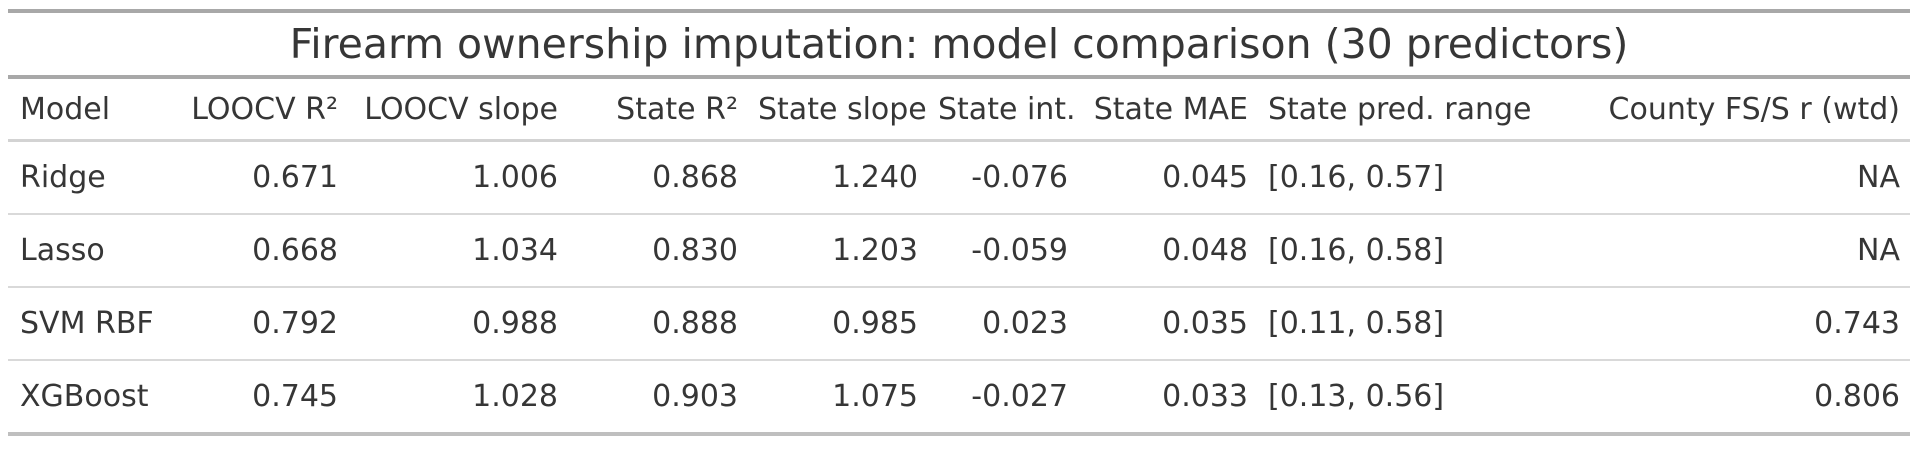  What do you see at coordinates (295, 323) in the screenshot?
I see `cell-loocv-r2: 0.792` at bounding box center [295, 323].